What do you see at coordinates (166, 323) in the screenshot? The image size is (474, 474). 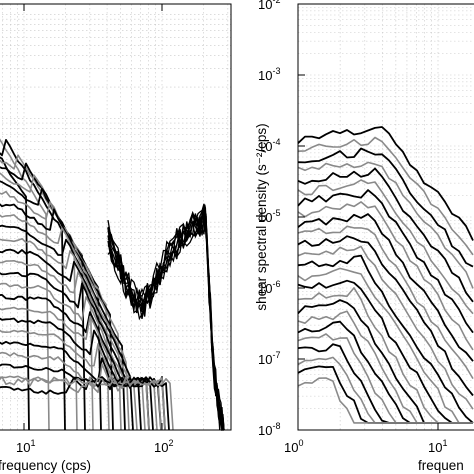 I see `left-noise-line` at bounding box center [166, 323].